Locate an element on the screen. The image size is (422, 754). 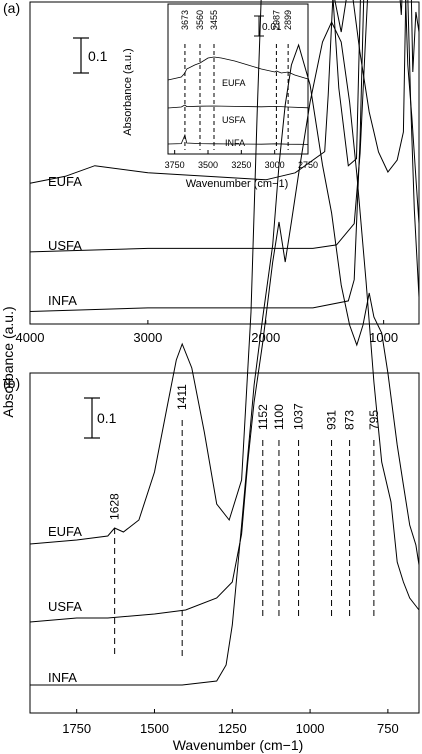
inset-peak-label-3673: 3673 is located at coordinates (185, 20).